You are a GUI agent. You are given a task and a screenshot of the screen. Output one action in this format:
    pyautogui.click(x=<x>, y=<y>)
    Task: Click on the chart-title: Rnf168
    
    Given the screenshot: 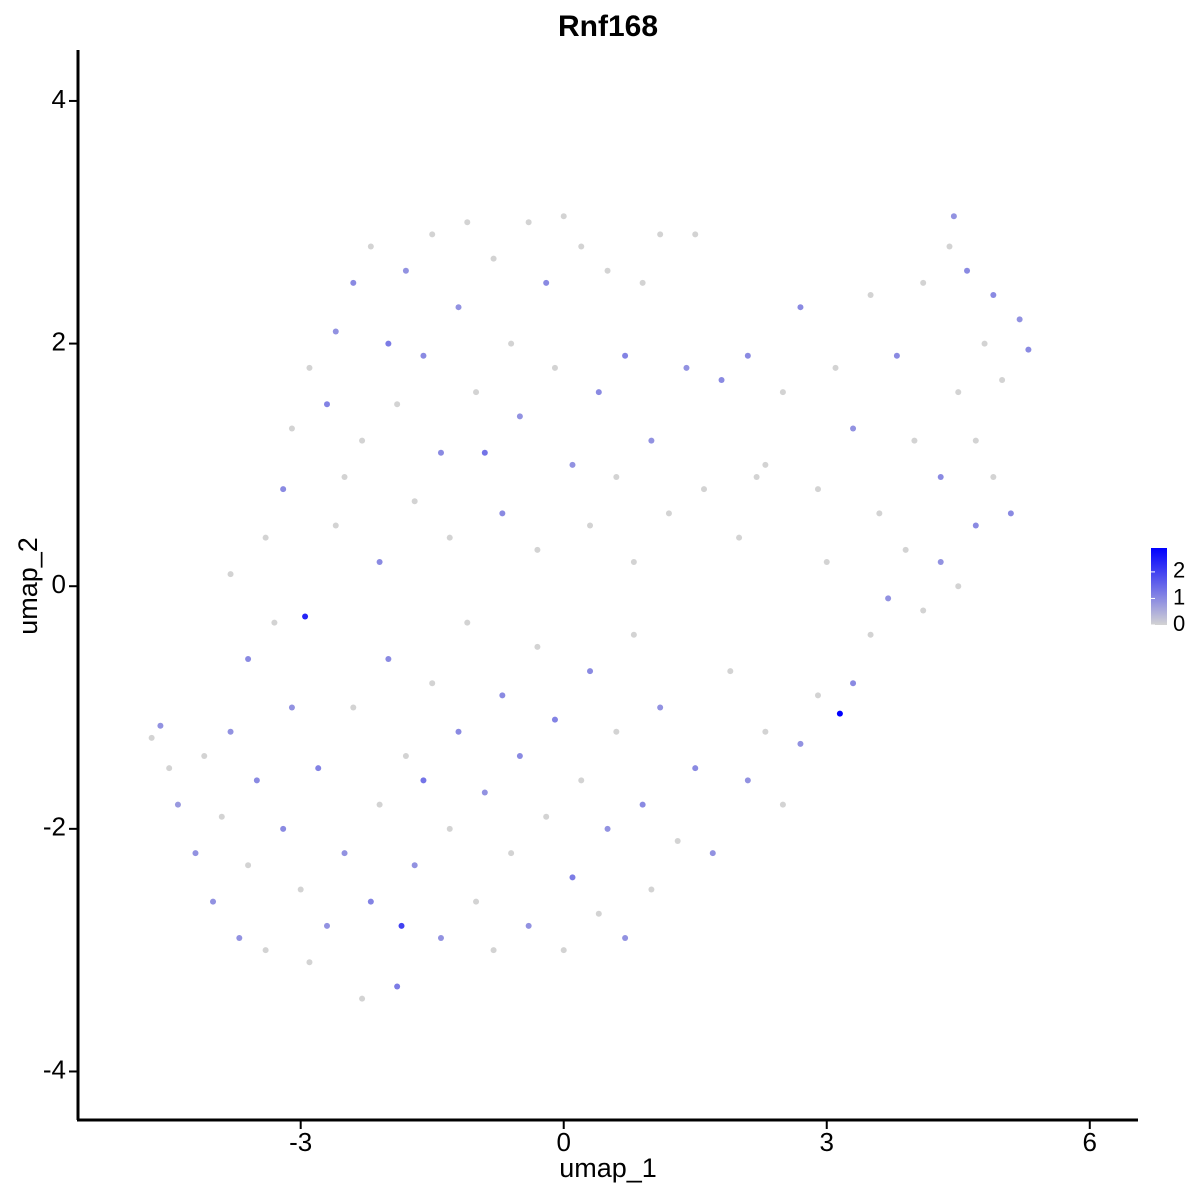 What is the action you would take?
    pyautogui.click(x=608, y=26)
    